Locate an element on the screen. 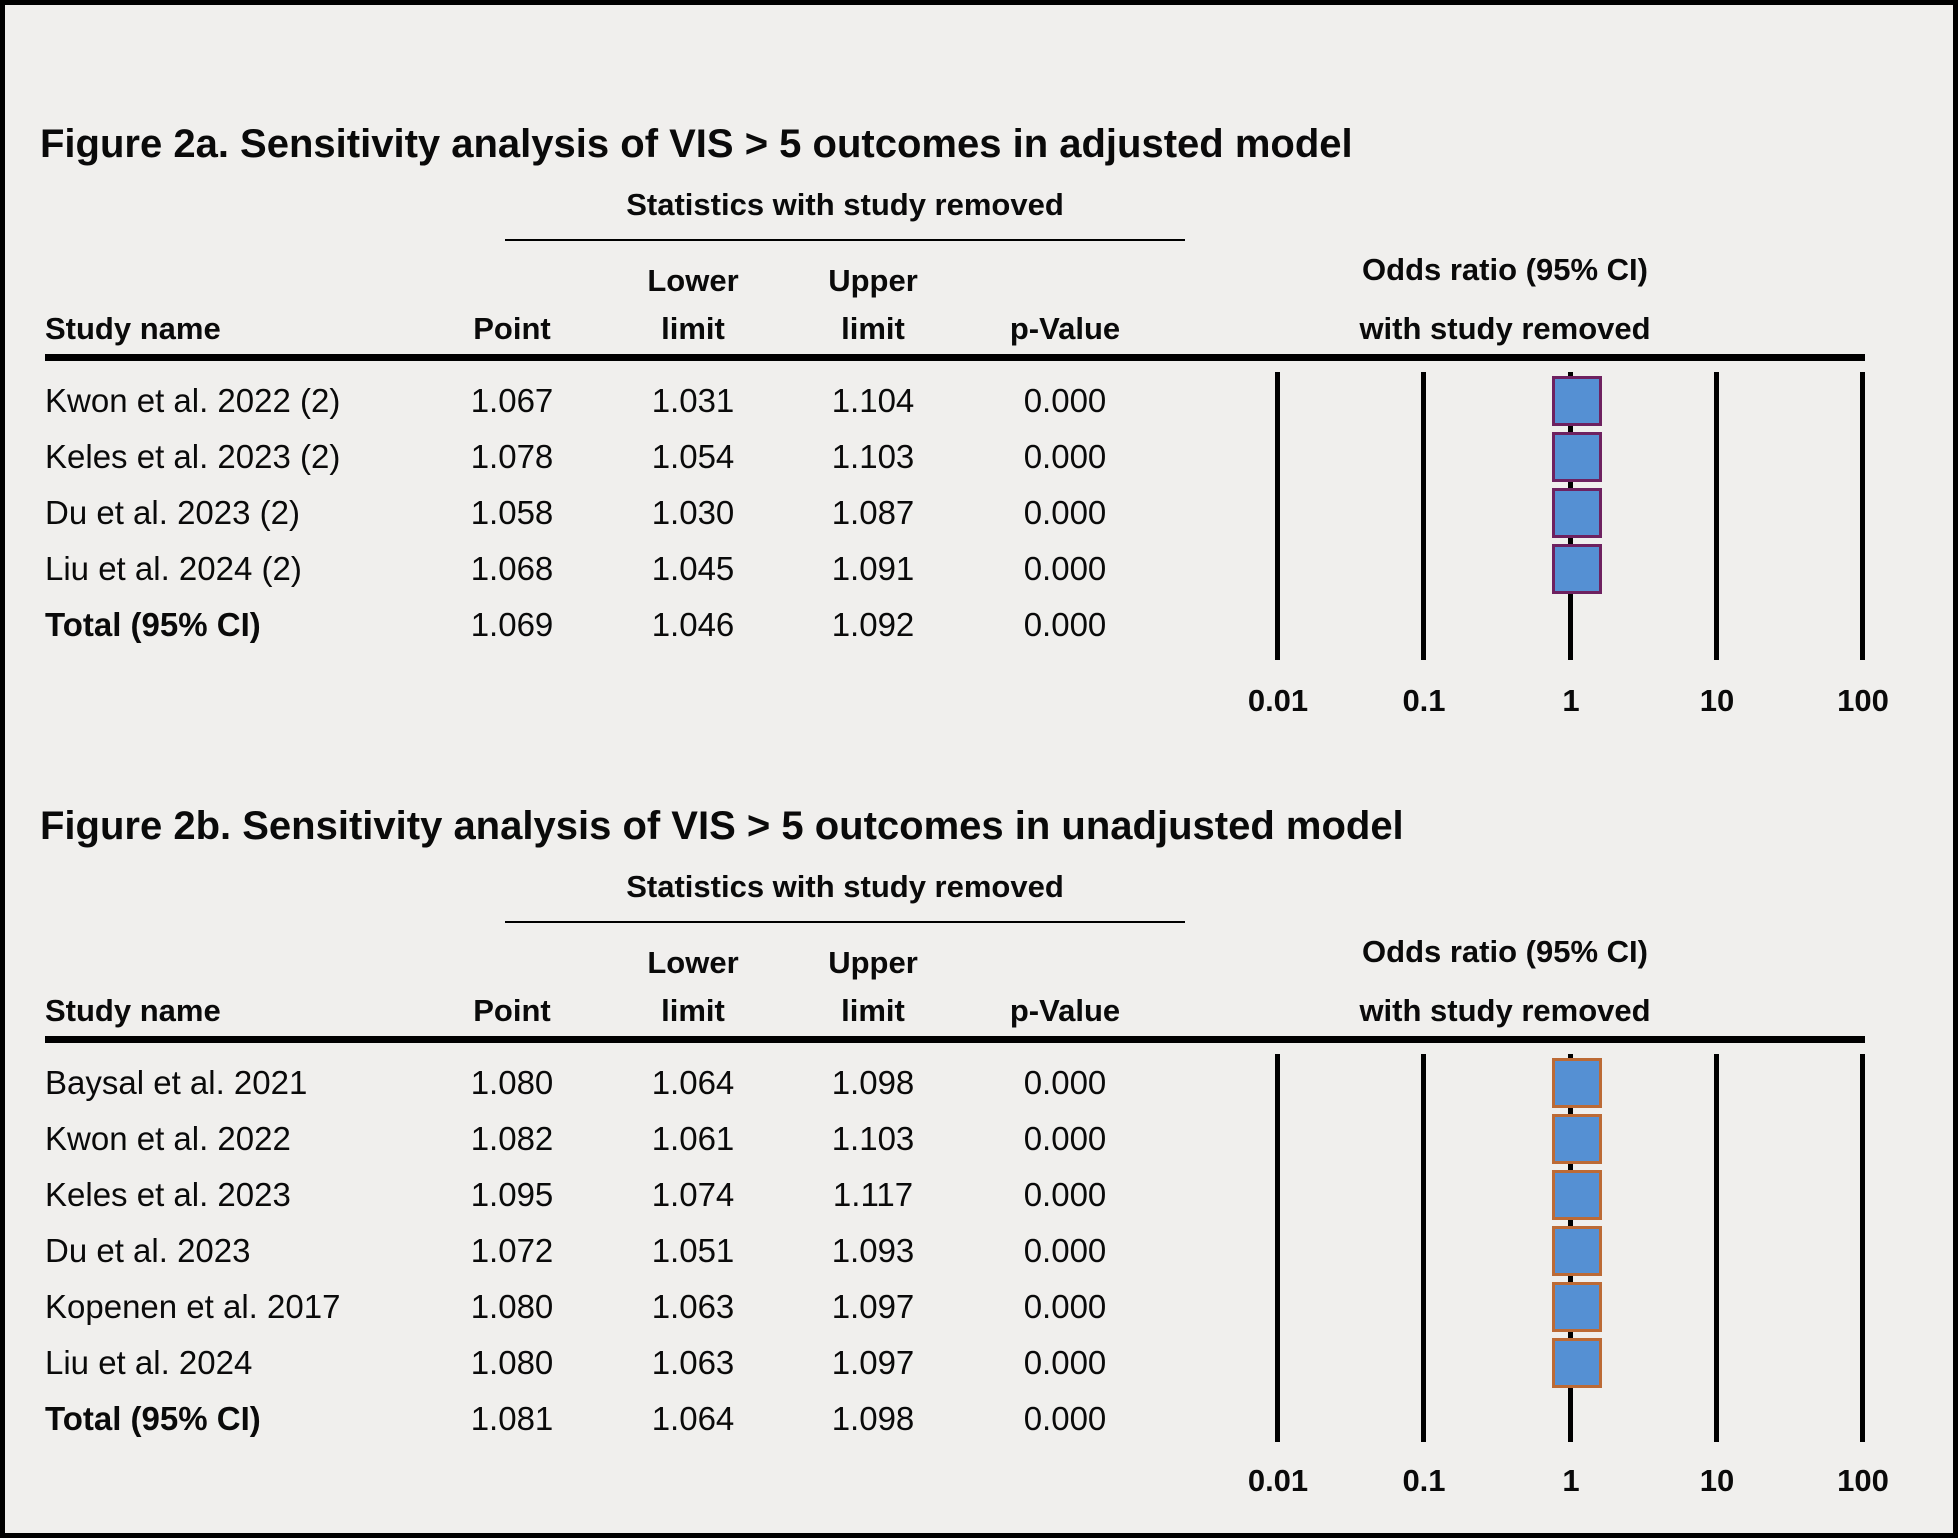 Image resolution: width=1958 pixels, height=1538 pixels. column-header-p-value: p-Value is located at coordinates (1065, 328).